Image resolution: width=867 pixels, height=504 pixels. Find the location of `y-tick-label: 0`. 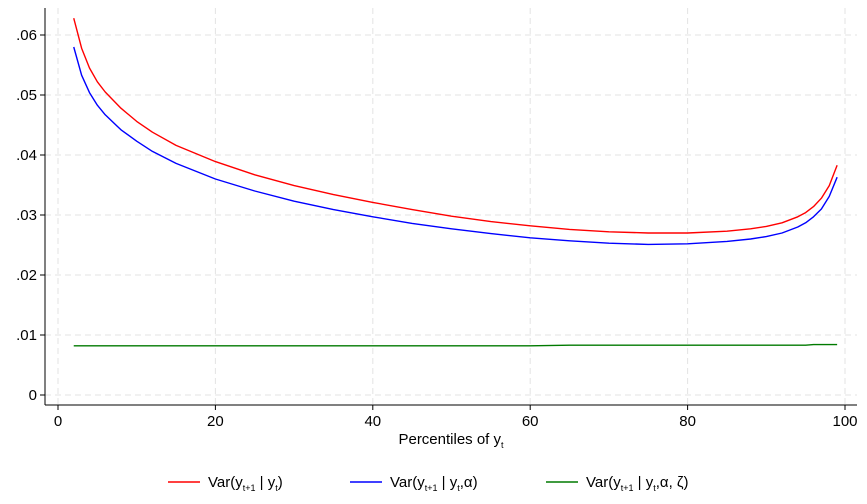

y-tick-label: 0 is located at coordinates (33, 395).